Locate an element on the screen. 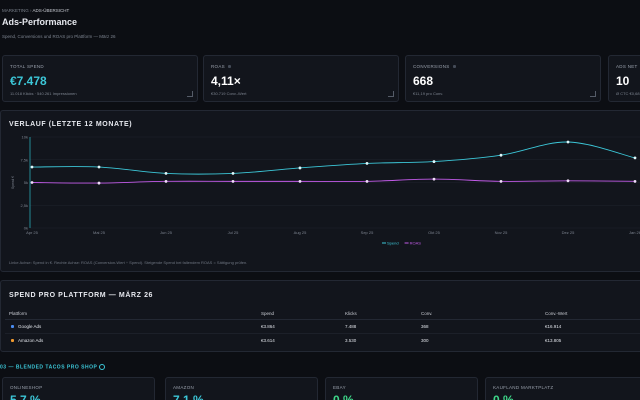 This screenshot has width=640, height=400. table-cell: 368 is located at coordinates (425, 326).